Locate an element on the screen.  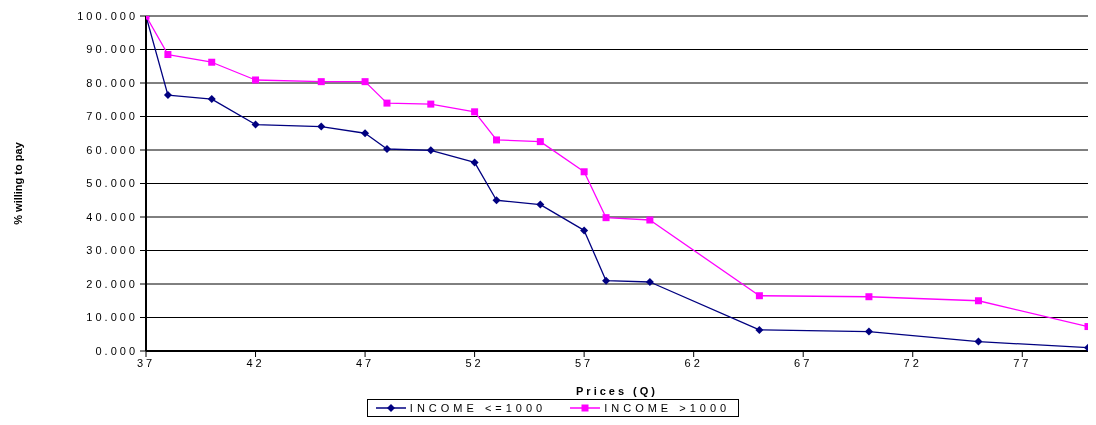
legend-label: INCOME <=1000 is located at coordinates (477, 408).